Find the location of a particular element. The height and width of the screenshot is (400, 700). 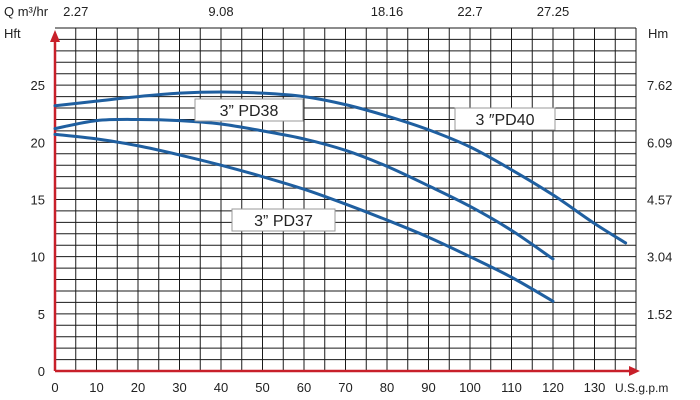

series-label: 3” PD38 is located at coordinates (249, 111).